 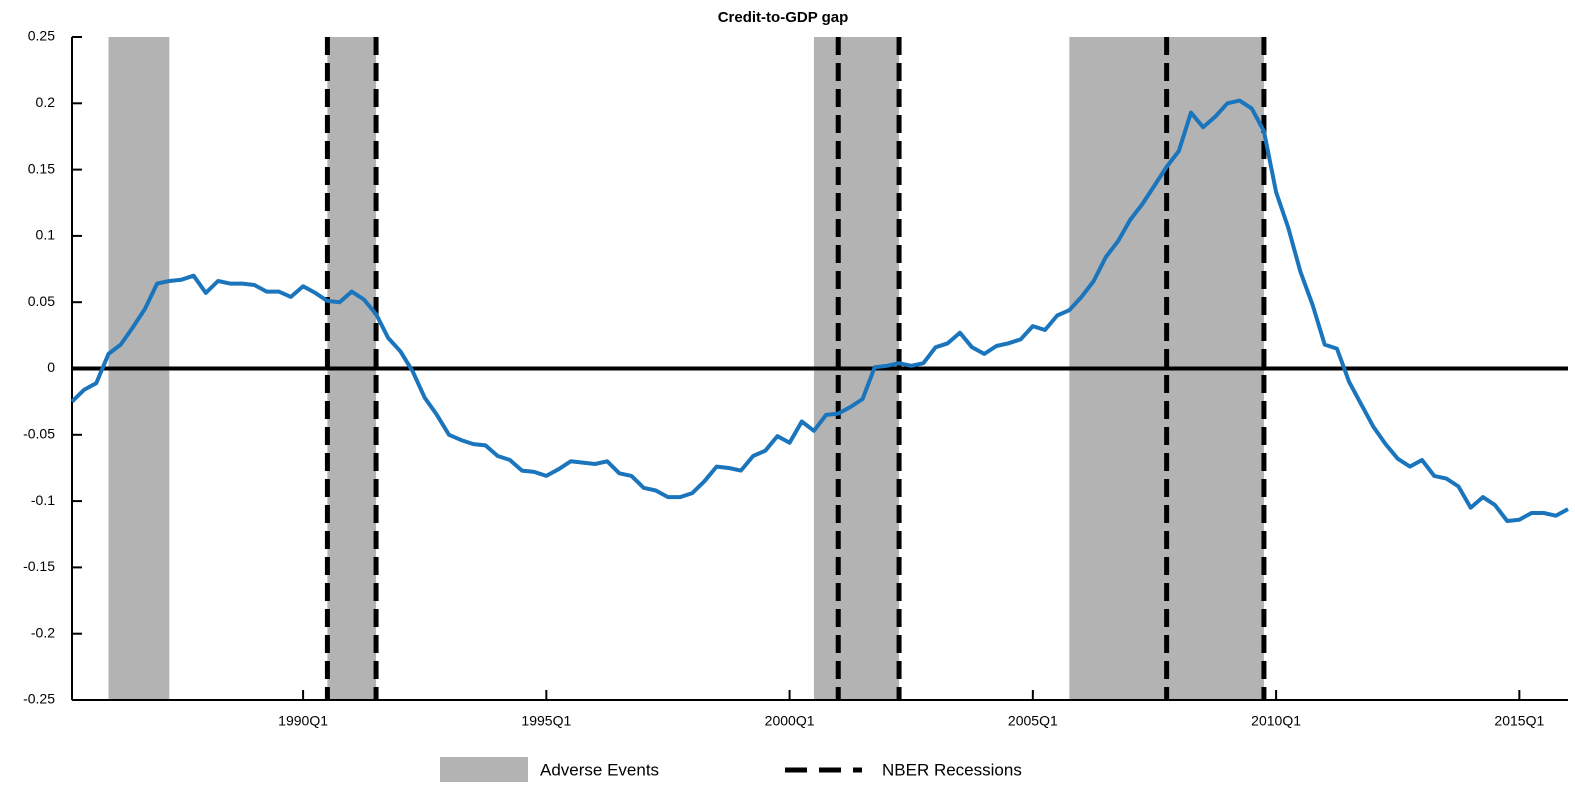 What do you see at coordinates (39, 434) in the screenshot?
I see `y-tick-label: -0.05` at bounding box center [39, 434].